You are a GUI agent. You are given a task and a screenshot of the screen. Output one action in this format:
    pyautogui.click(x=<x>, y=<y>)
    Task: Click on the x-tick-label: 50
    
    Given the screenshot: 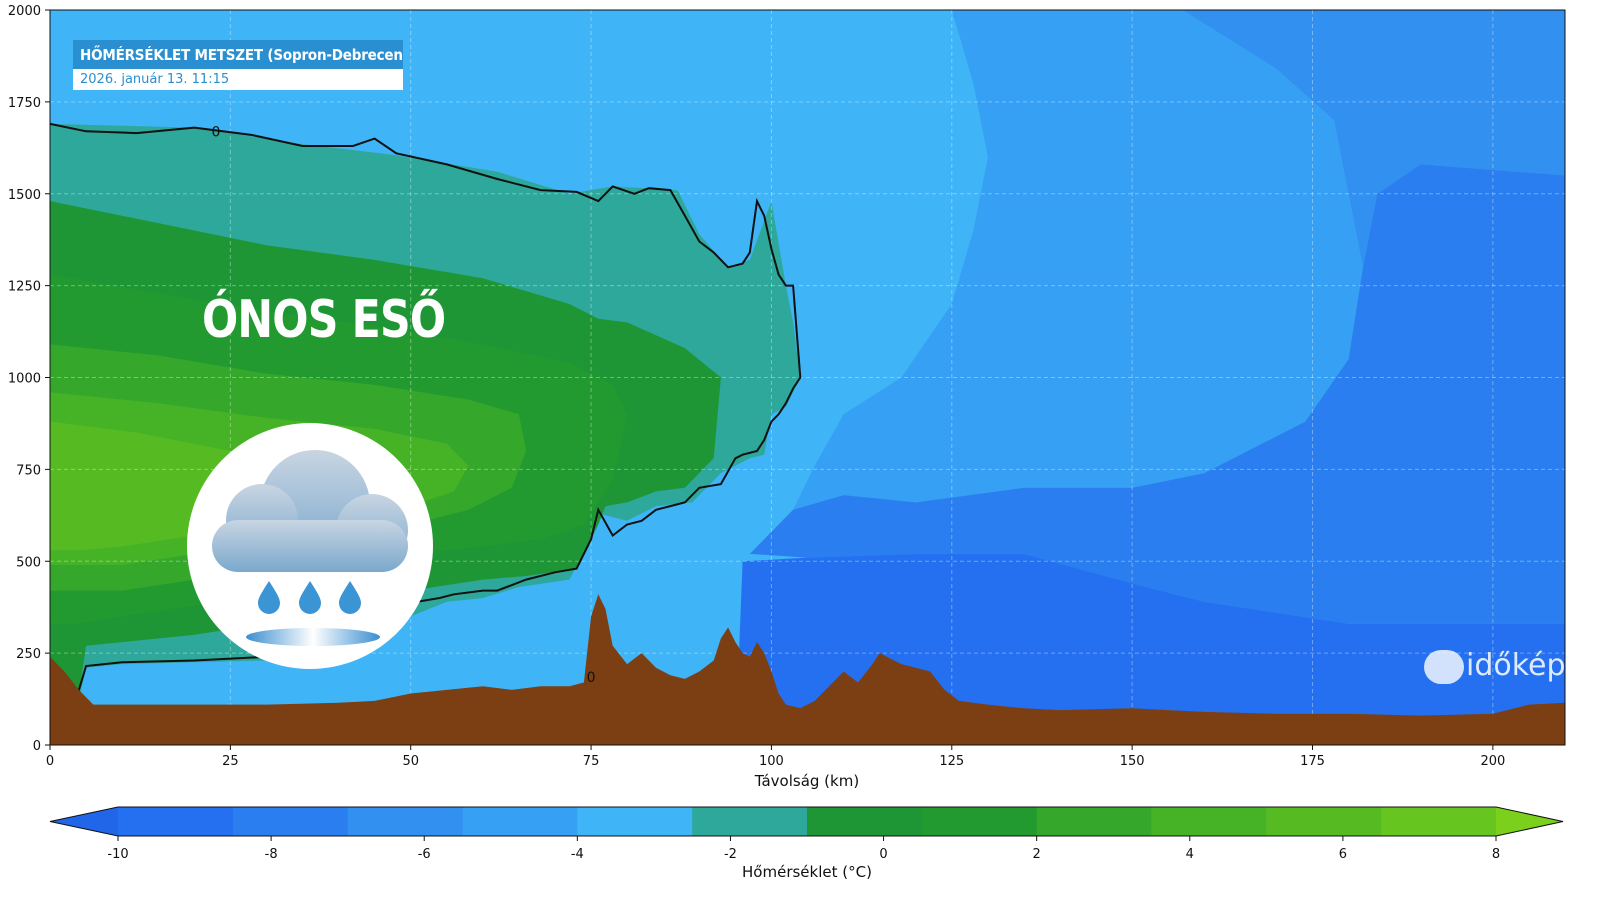 What is the action you would take?
    pyautogui.click(x=410, y=761)
    